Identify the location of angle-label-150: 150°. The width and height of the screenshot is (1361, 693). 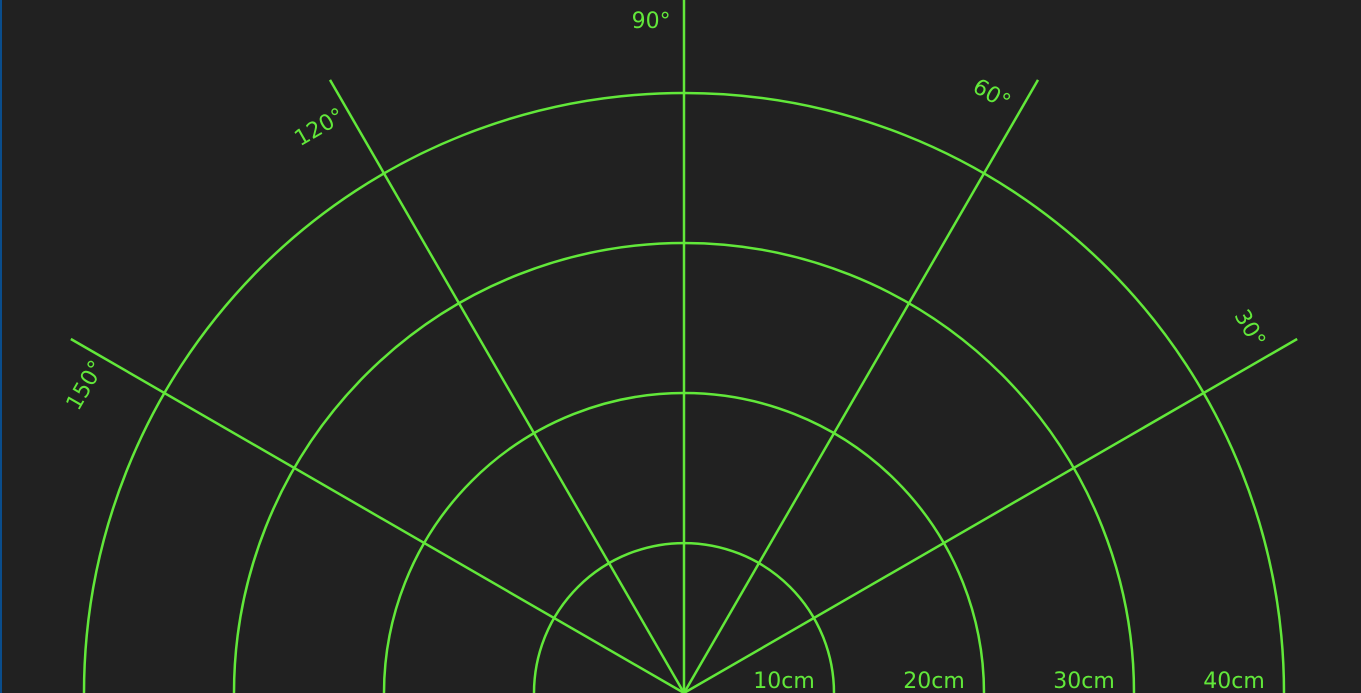
(86, 385).